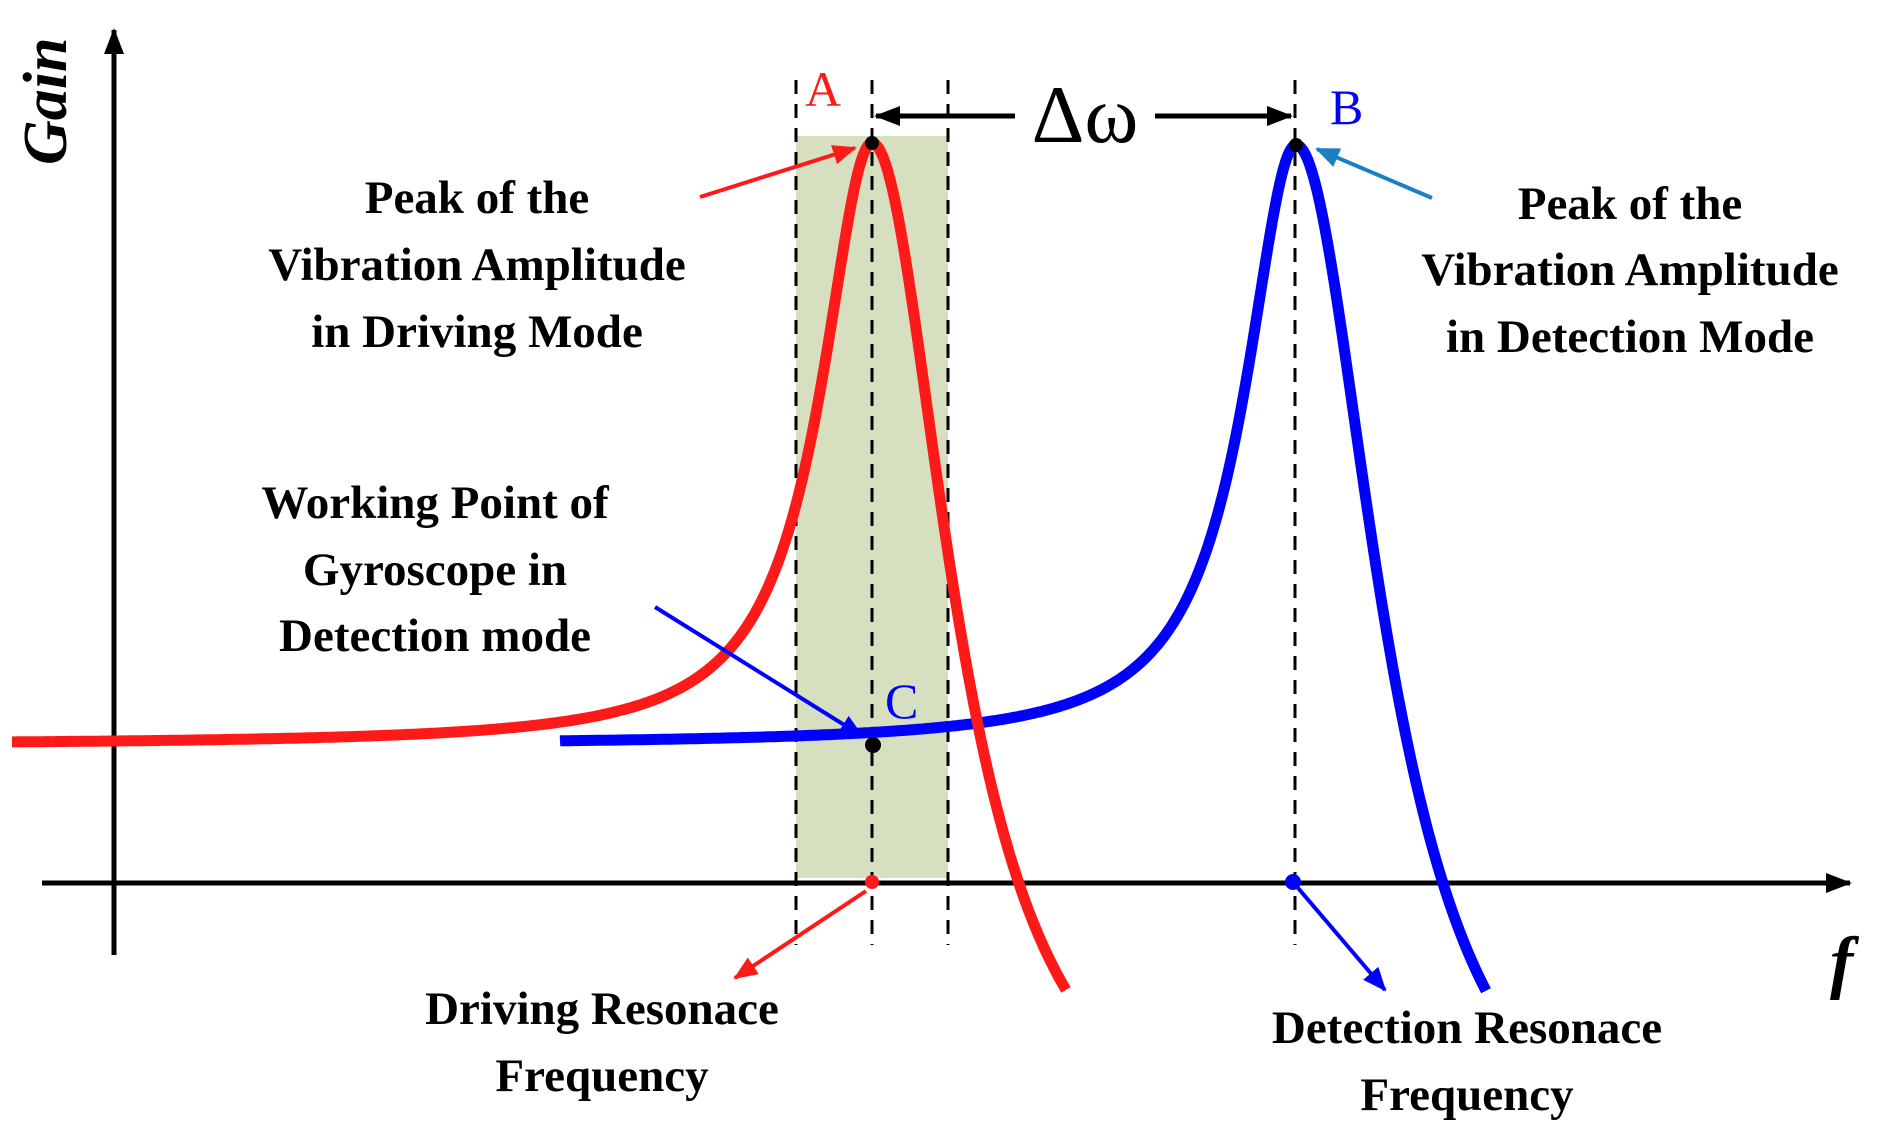  What do you see at coordinates (435, 503) in the screenshot?
I see `note-line: Working Point of` at bounding box center [435, 503].